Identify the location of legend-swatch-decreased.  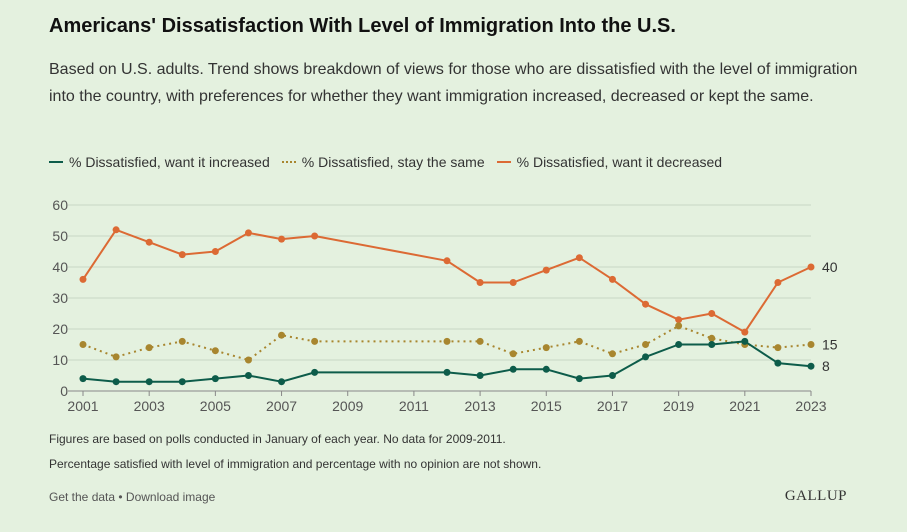
(503, 162).